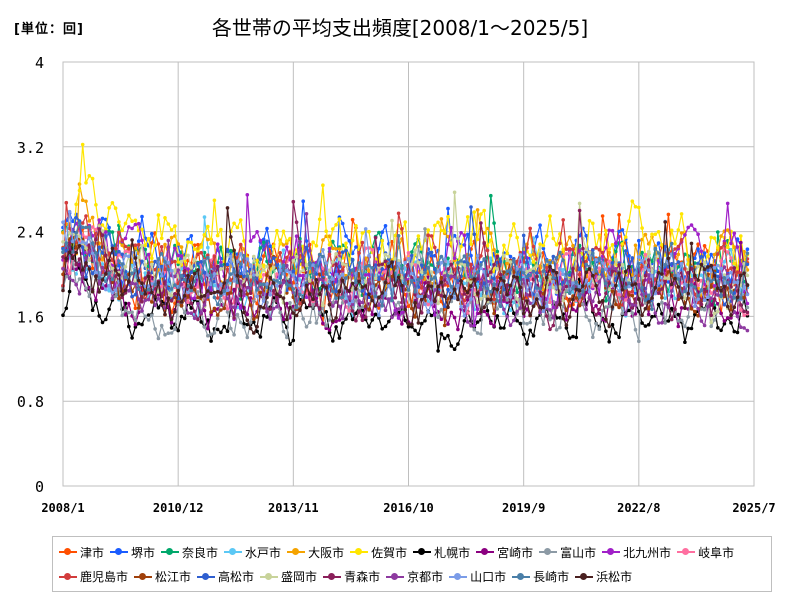 The image size is (800, 600). Describe the element at coordinates (521, 576) in the screenshot. I see `legend-swatch` at that location.